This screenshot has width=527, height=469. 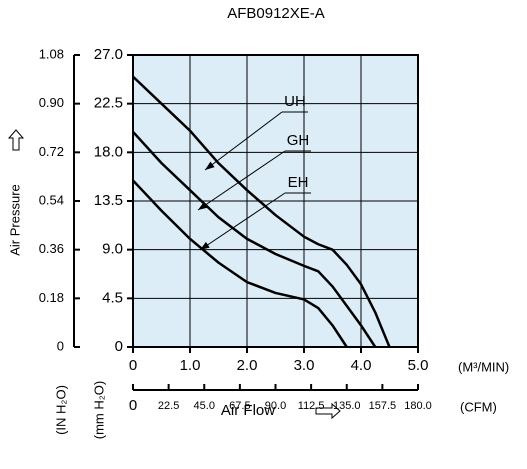 I want to click on x-axis-label: Air Flow, so click(x=248, y=410).